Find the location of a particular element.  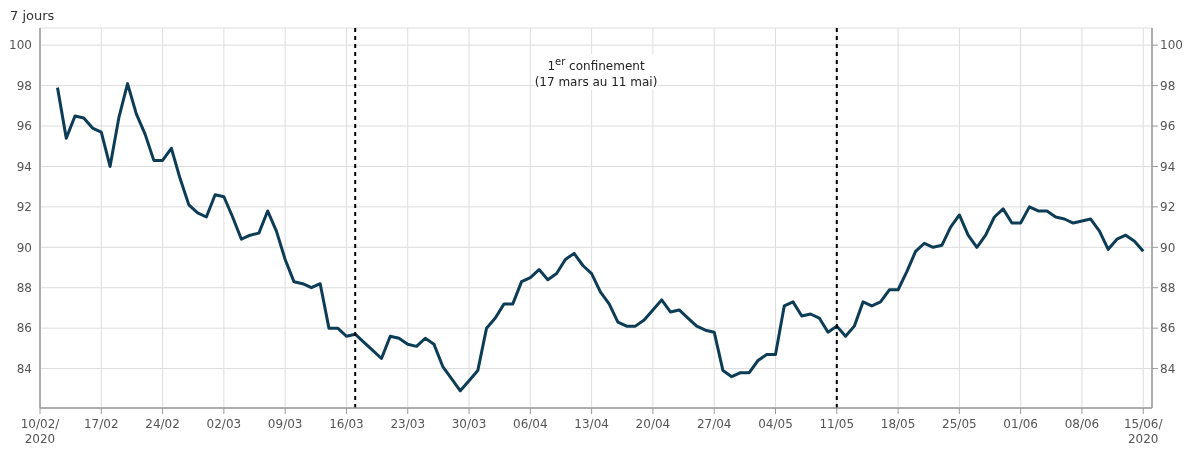

y-tick-label: 92 is located at coordinates (24, 207).